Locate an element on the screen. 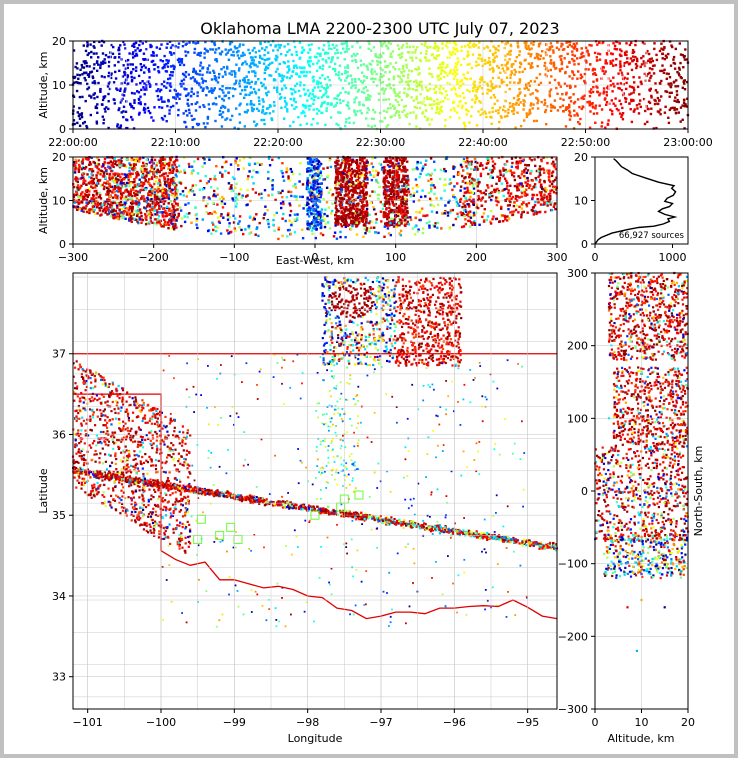  streak is located at coordinates (147, 74).